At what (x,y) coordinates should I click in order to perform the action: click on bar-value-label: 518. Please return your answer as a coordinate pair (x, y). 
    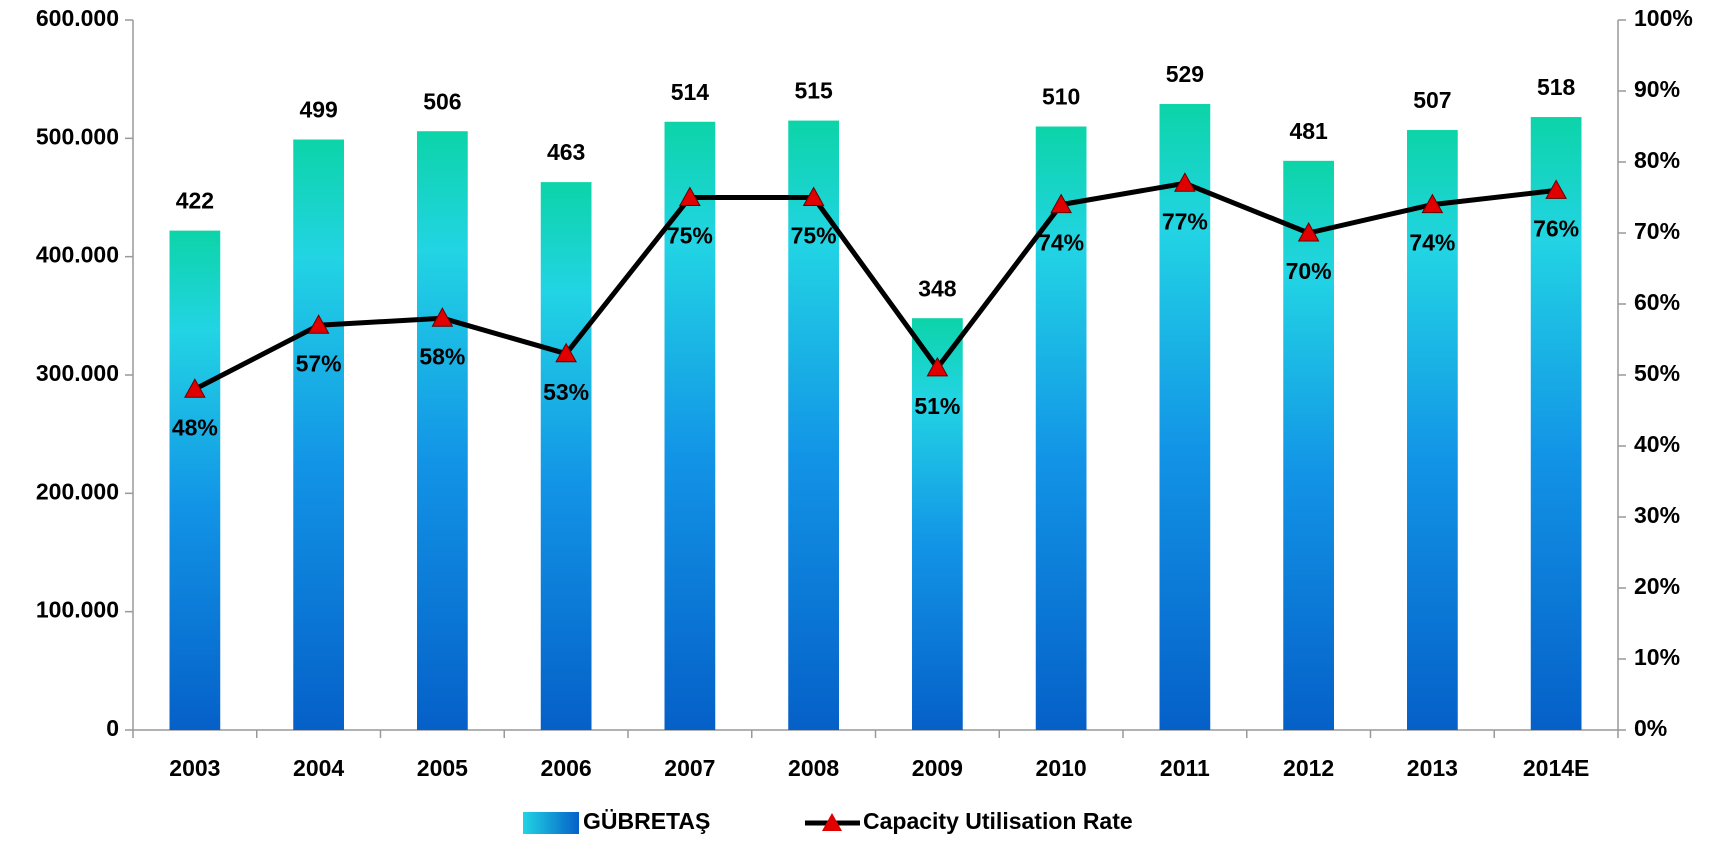
    Looking at the image, I should click on (1556, 87).